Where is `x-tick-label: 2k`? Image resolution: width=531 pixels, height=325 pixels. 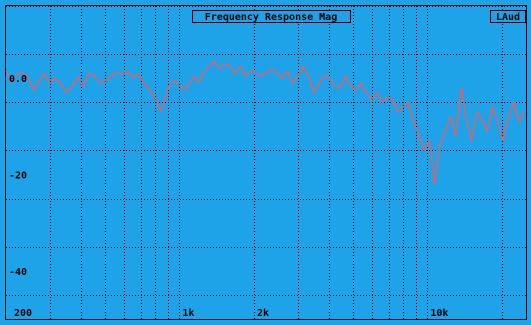 x-tick-label: 2k is located at coordinates (263, 313).